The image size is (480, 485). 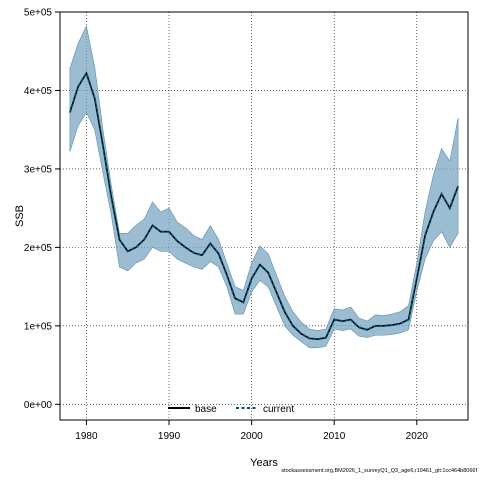 I want to click on y-axis-label: SSB, so click(x=20, y=216).